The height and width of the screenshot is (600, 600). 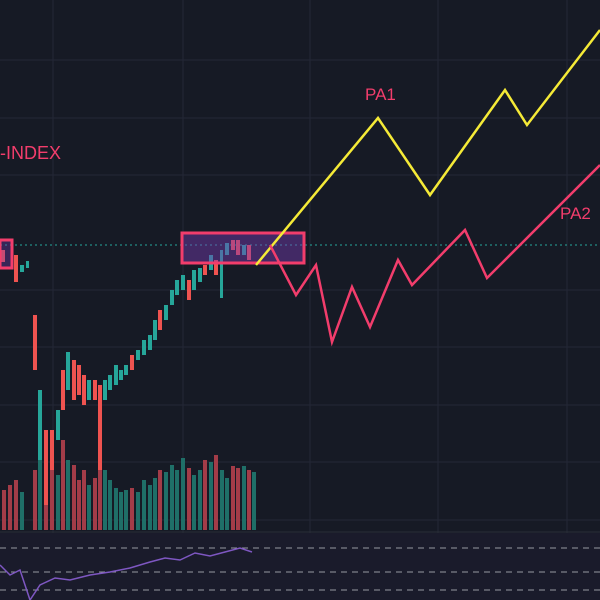 What do you see at coordinates (126, 573) in the screenshot?
I see `oscillator-line` at bounding box center [126, 573].